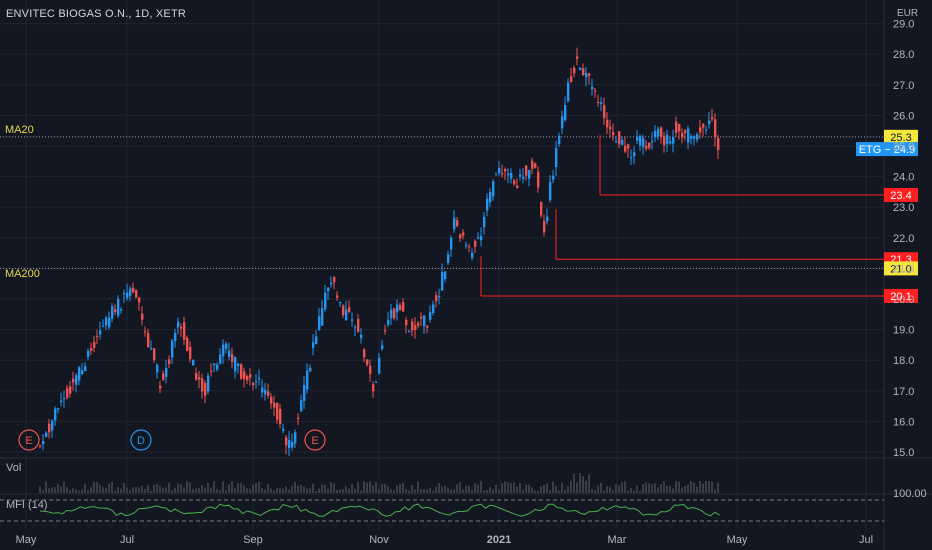 This screenshot has width=932, height=550. Describe the element at coordinates (19, 130) in the screenshot. I see `ma20-label: MA20` at that location.